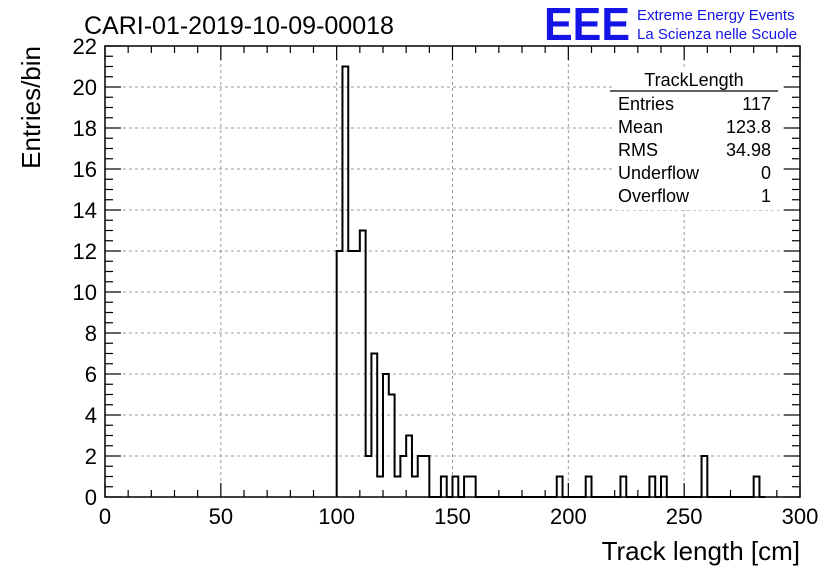 The image size is (836, 572). What do you see at coordinates (684, 516) in the screenshot?
I see `x-tick-label: 250` at bounding box center [684, 516].